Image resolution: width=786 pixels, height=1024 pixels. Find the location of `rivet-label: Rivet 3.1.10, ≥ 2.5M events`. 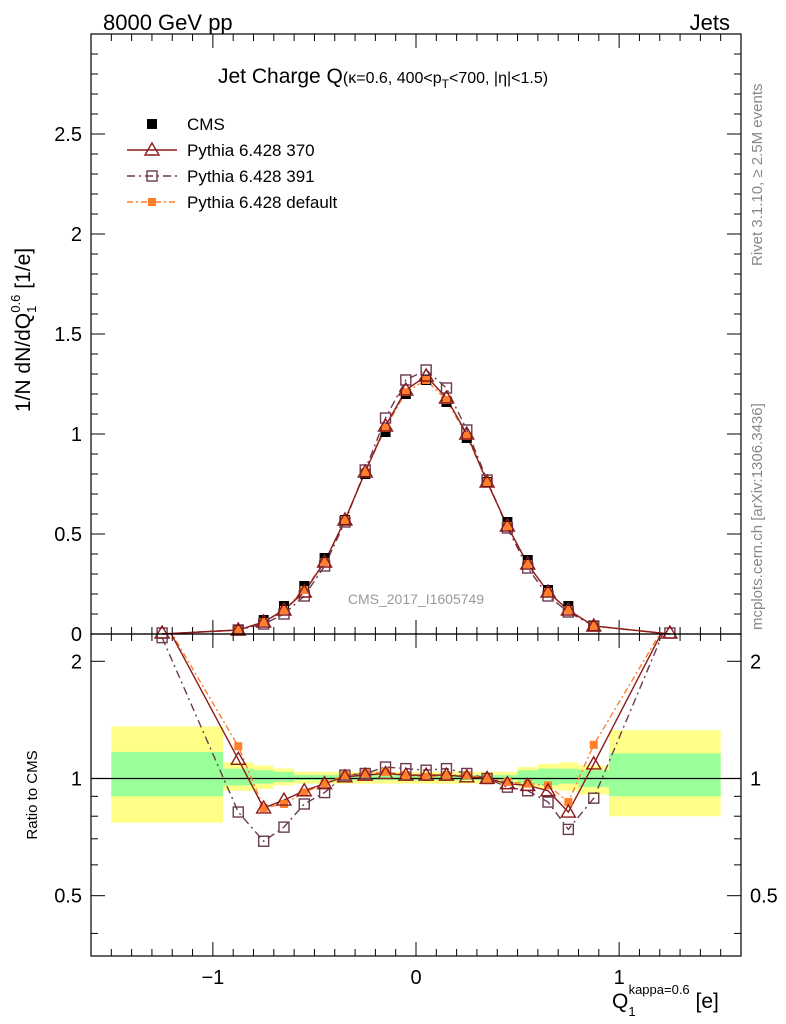

rivet-label: Rivet 3.1.10, ≥ 2.5M events is located at coordinates (757, 175).